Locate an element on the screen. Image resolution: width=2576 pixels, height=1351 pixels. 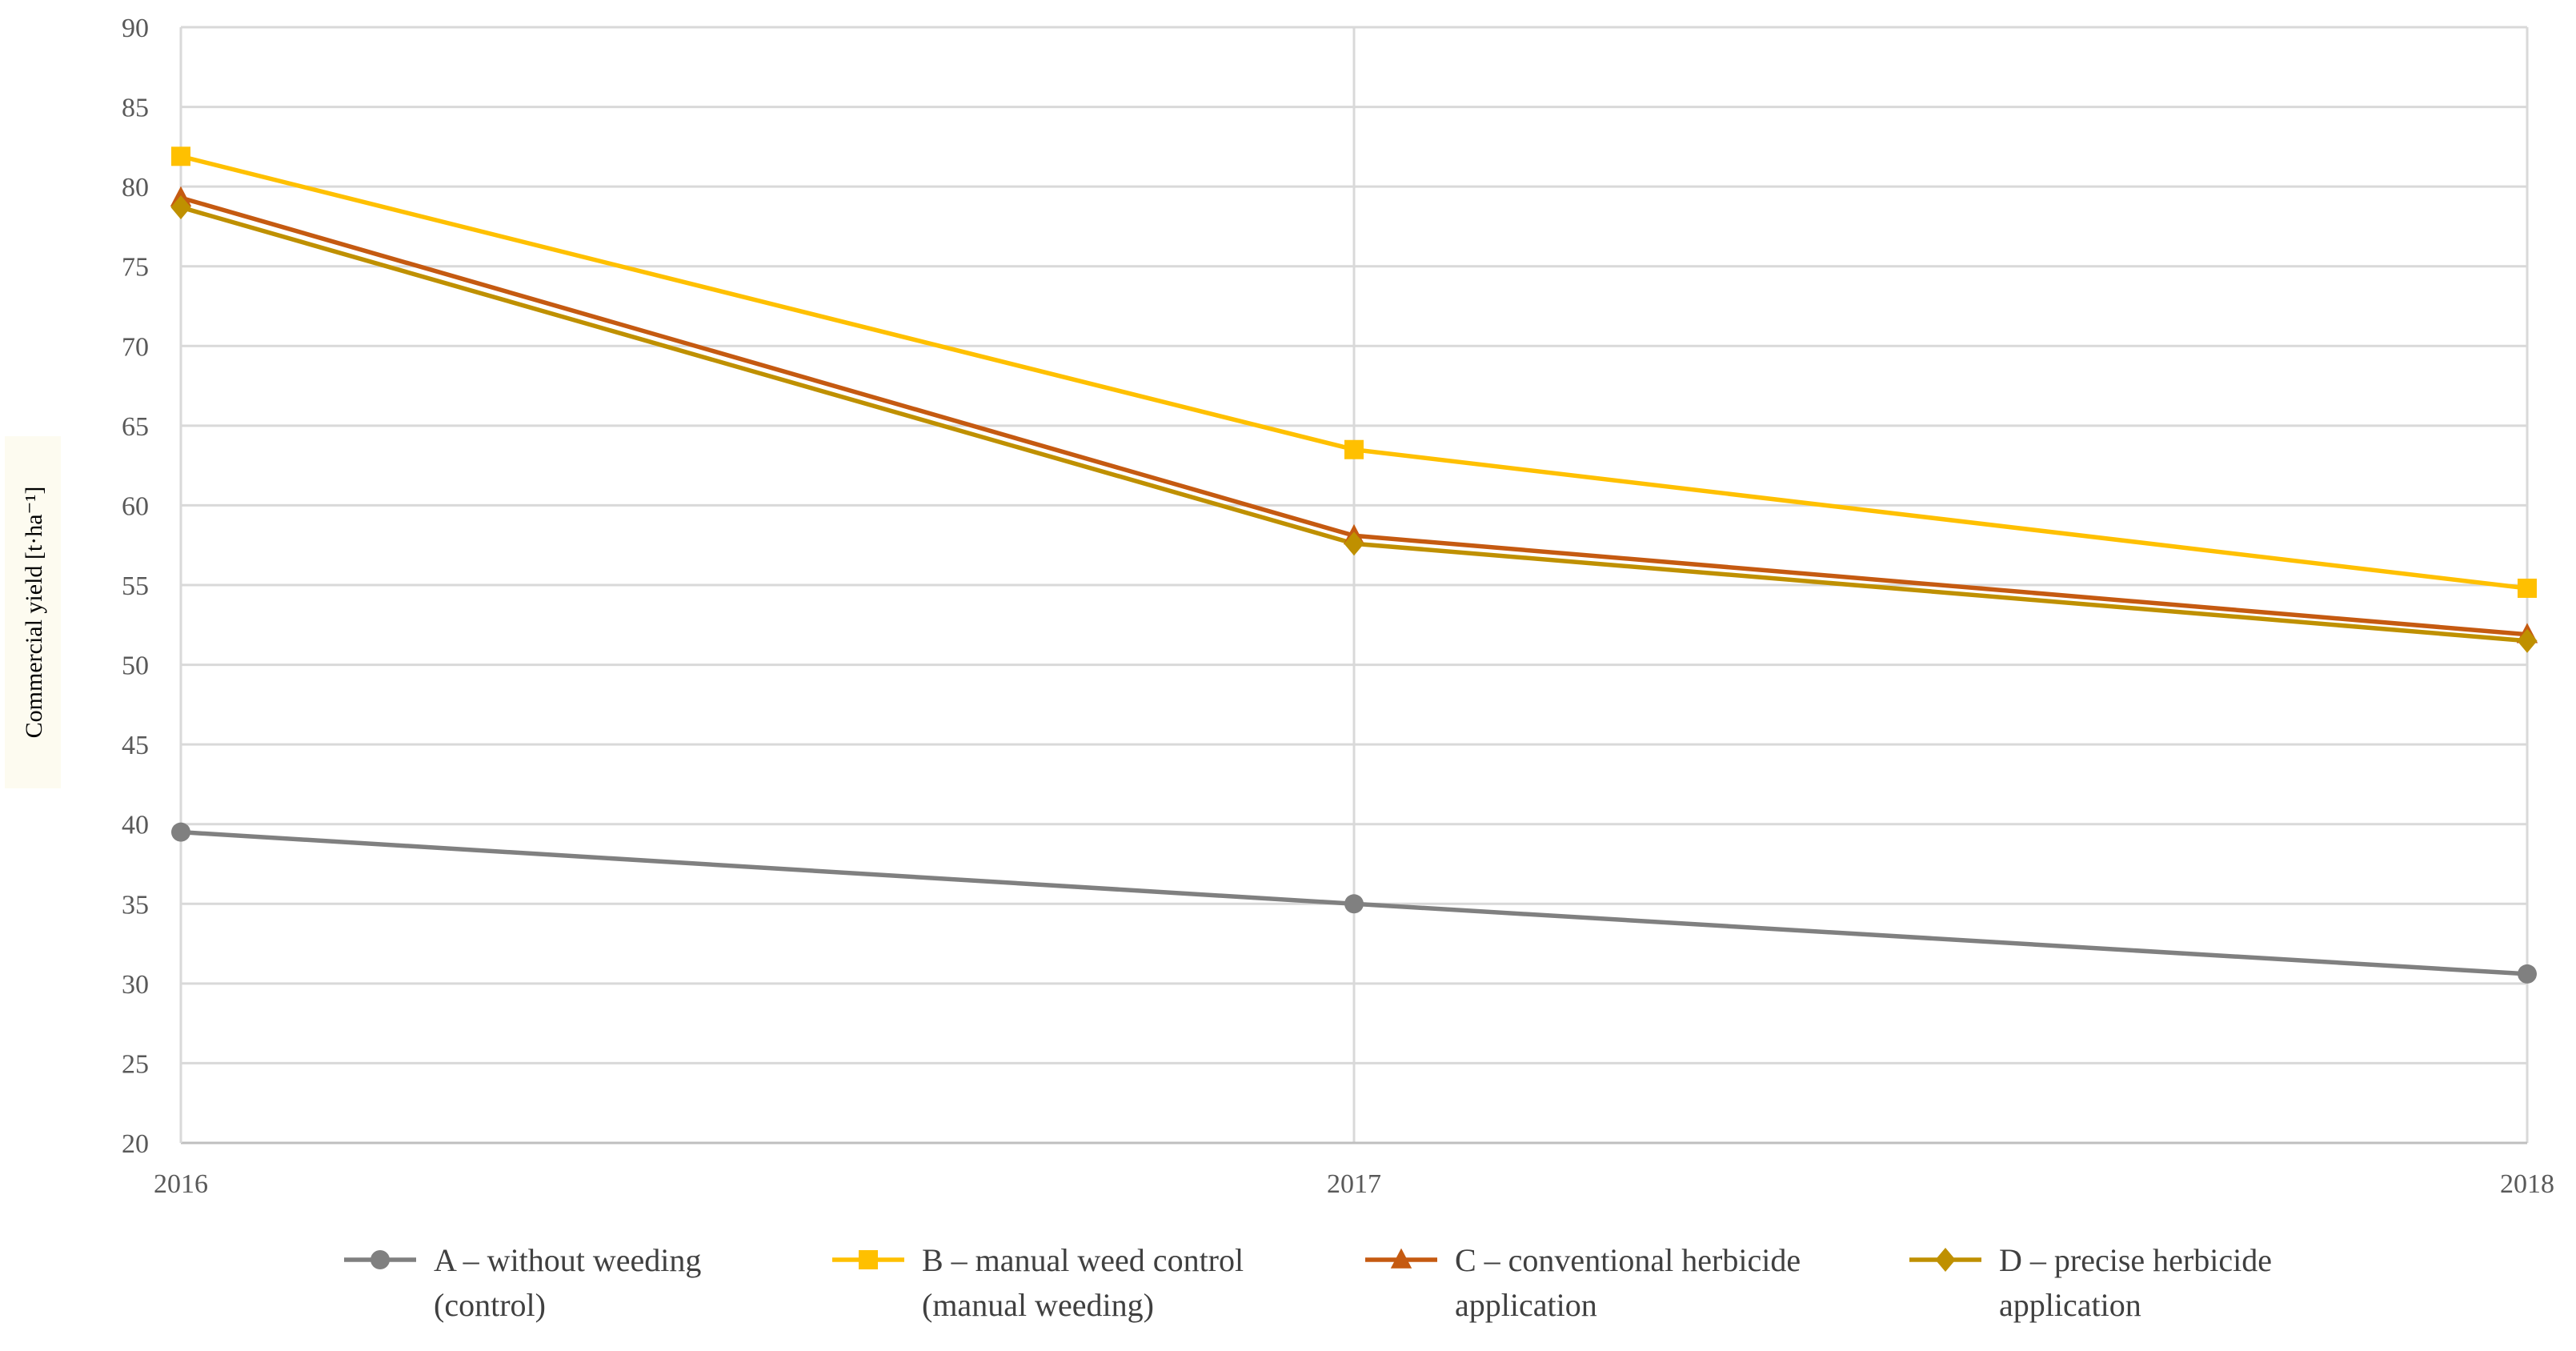
y-tick-label: 50 is located at coordinates (135, 666).